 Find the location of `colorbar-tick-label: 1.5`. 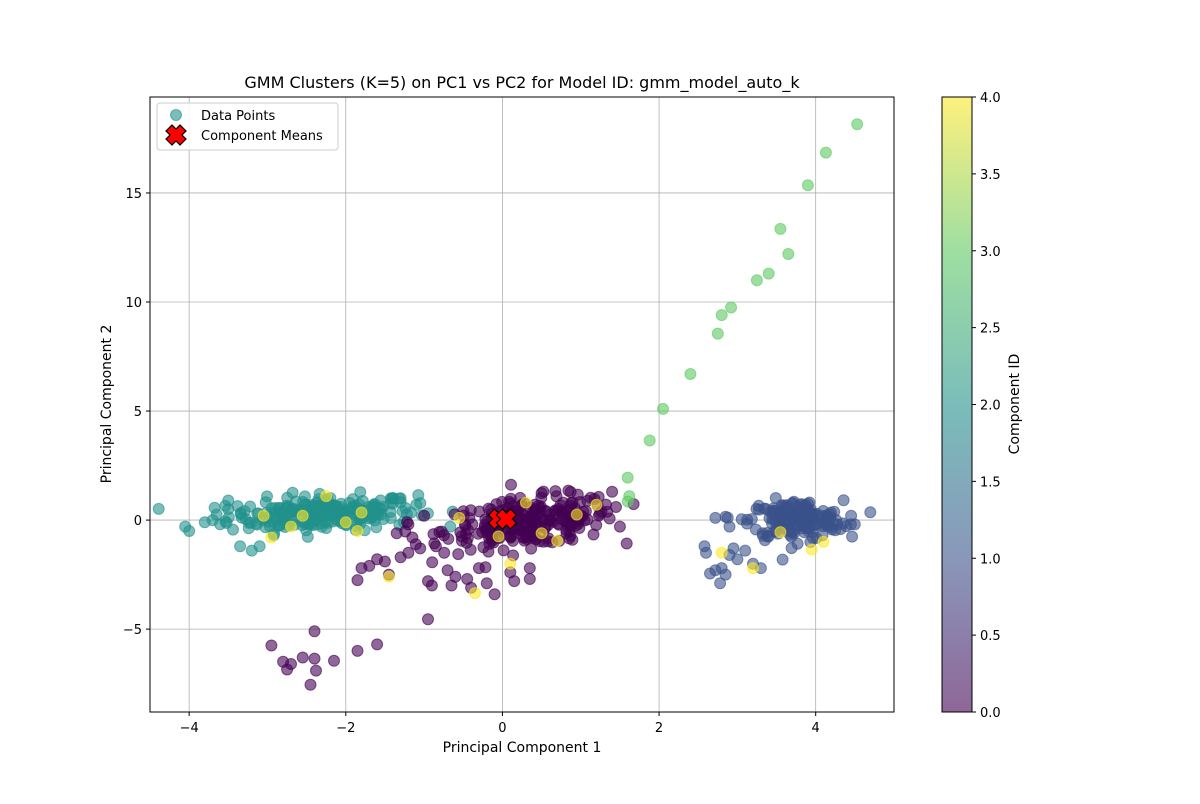

colorbar-tick-label: 1.5 is located at coordinates (990, 482).